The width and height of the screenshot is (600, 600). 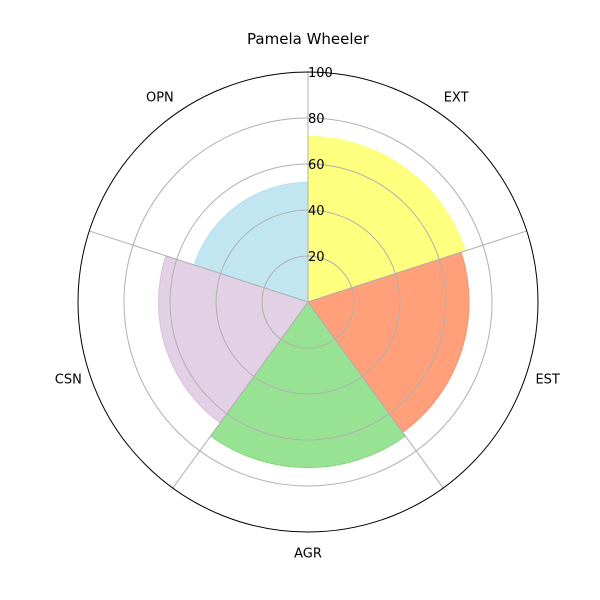 What do you see at coordinates (320, 73) in the screenshot?
I see `r-tick-label: 100` at bounding box center [320, 73].